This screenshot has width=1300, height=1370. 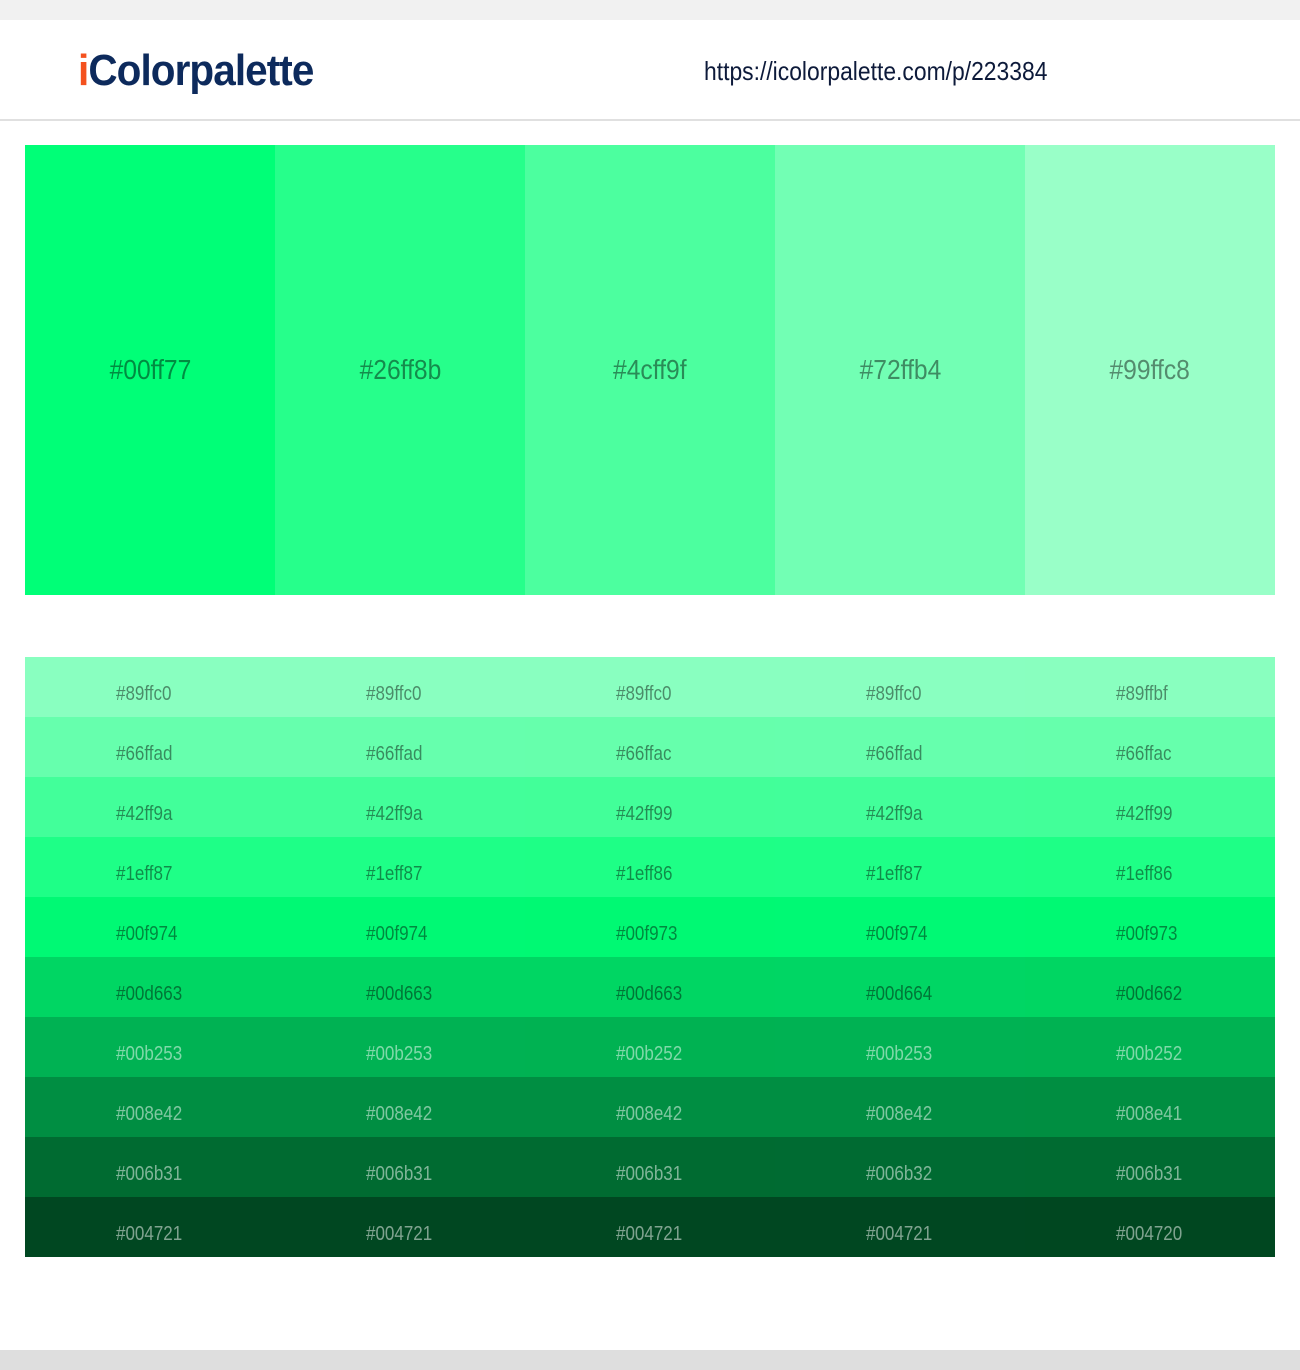 I want to click on color-swatch: #99ffc8, so click(x=1150, y=370).